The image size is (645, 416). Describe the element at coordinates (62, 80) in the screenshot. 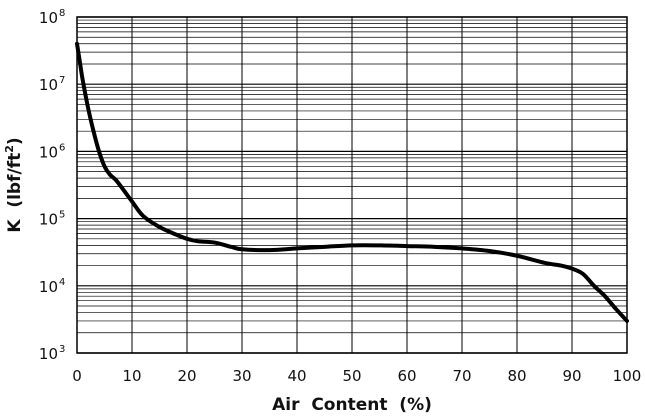

I see `y-tick-exponent: 7` at that location.